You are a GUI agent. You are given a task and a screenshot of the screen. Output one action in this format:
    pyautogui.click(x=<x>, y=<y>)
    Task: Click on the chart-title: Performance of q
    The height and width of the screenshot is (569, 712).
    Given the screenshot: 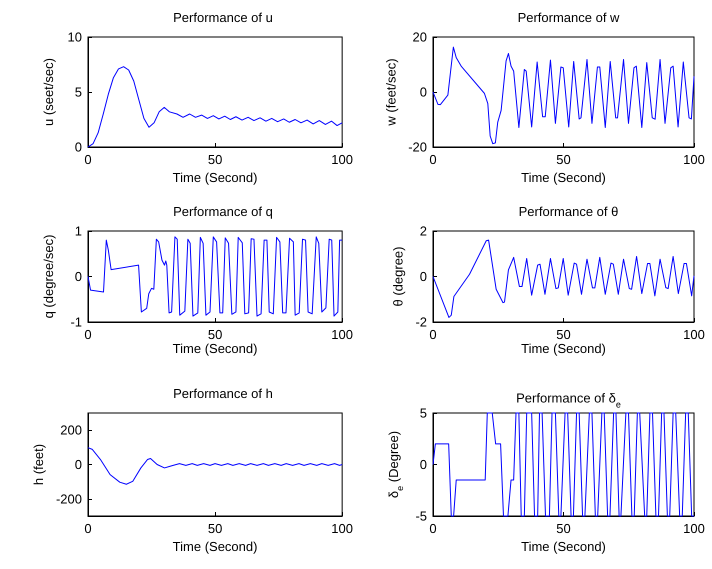 What is the action you would take?
    pyautogui.click(x=223, y=211)
    